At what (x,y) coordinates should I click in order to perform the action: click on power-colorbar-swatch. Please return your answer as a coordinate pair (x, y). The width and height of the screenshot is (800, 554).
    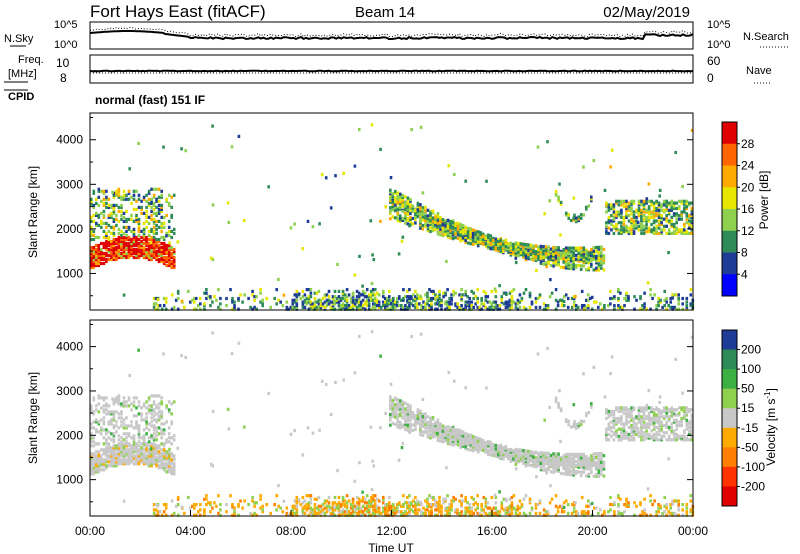
    Looking at the image, I should click on (729, 220).